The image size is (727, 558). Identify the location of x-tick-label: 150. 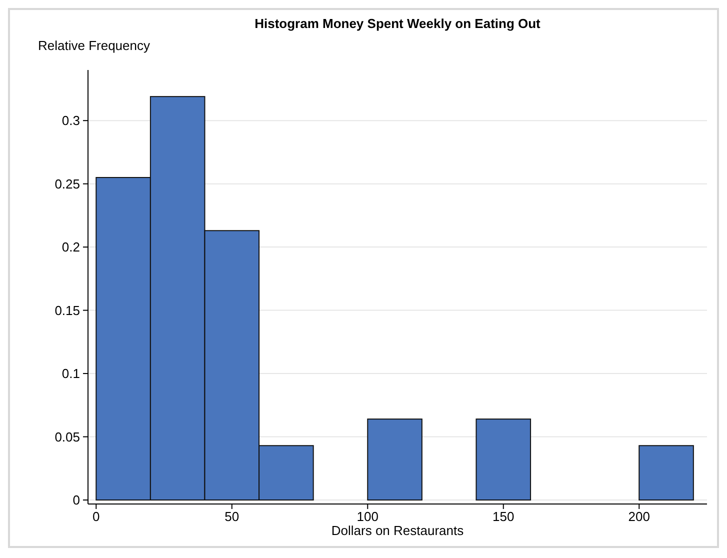
(503, 516).